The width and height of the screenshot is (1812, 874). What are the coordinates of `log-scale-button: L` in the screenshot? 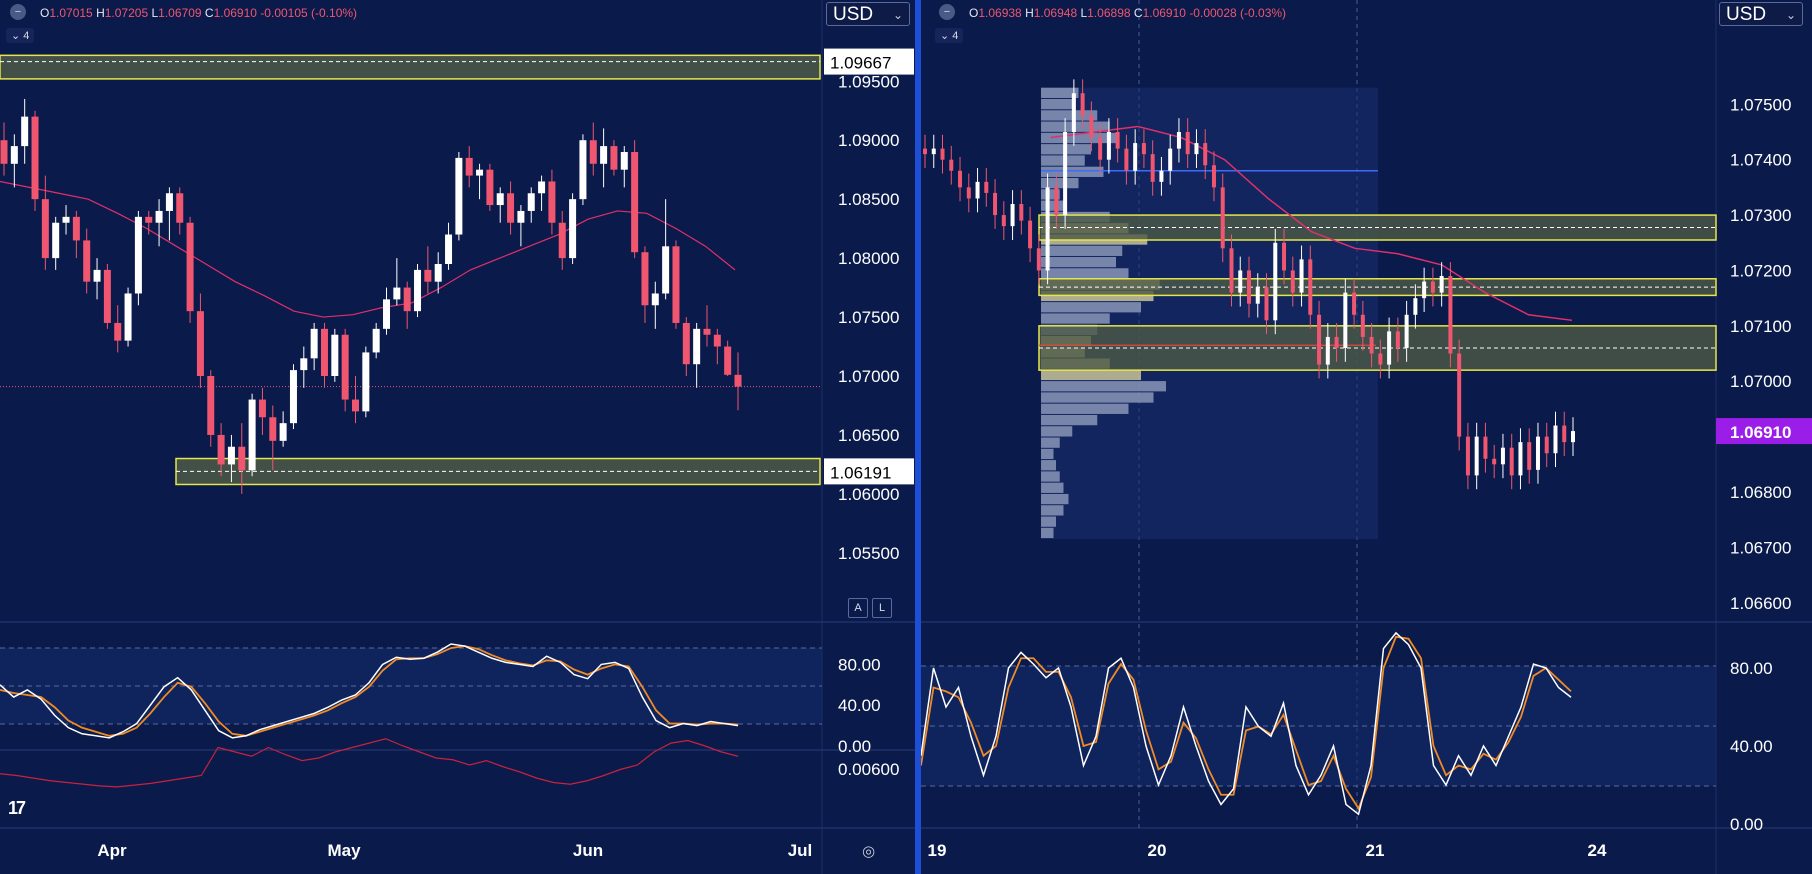 It's located at (882, 608).